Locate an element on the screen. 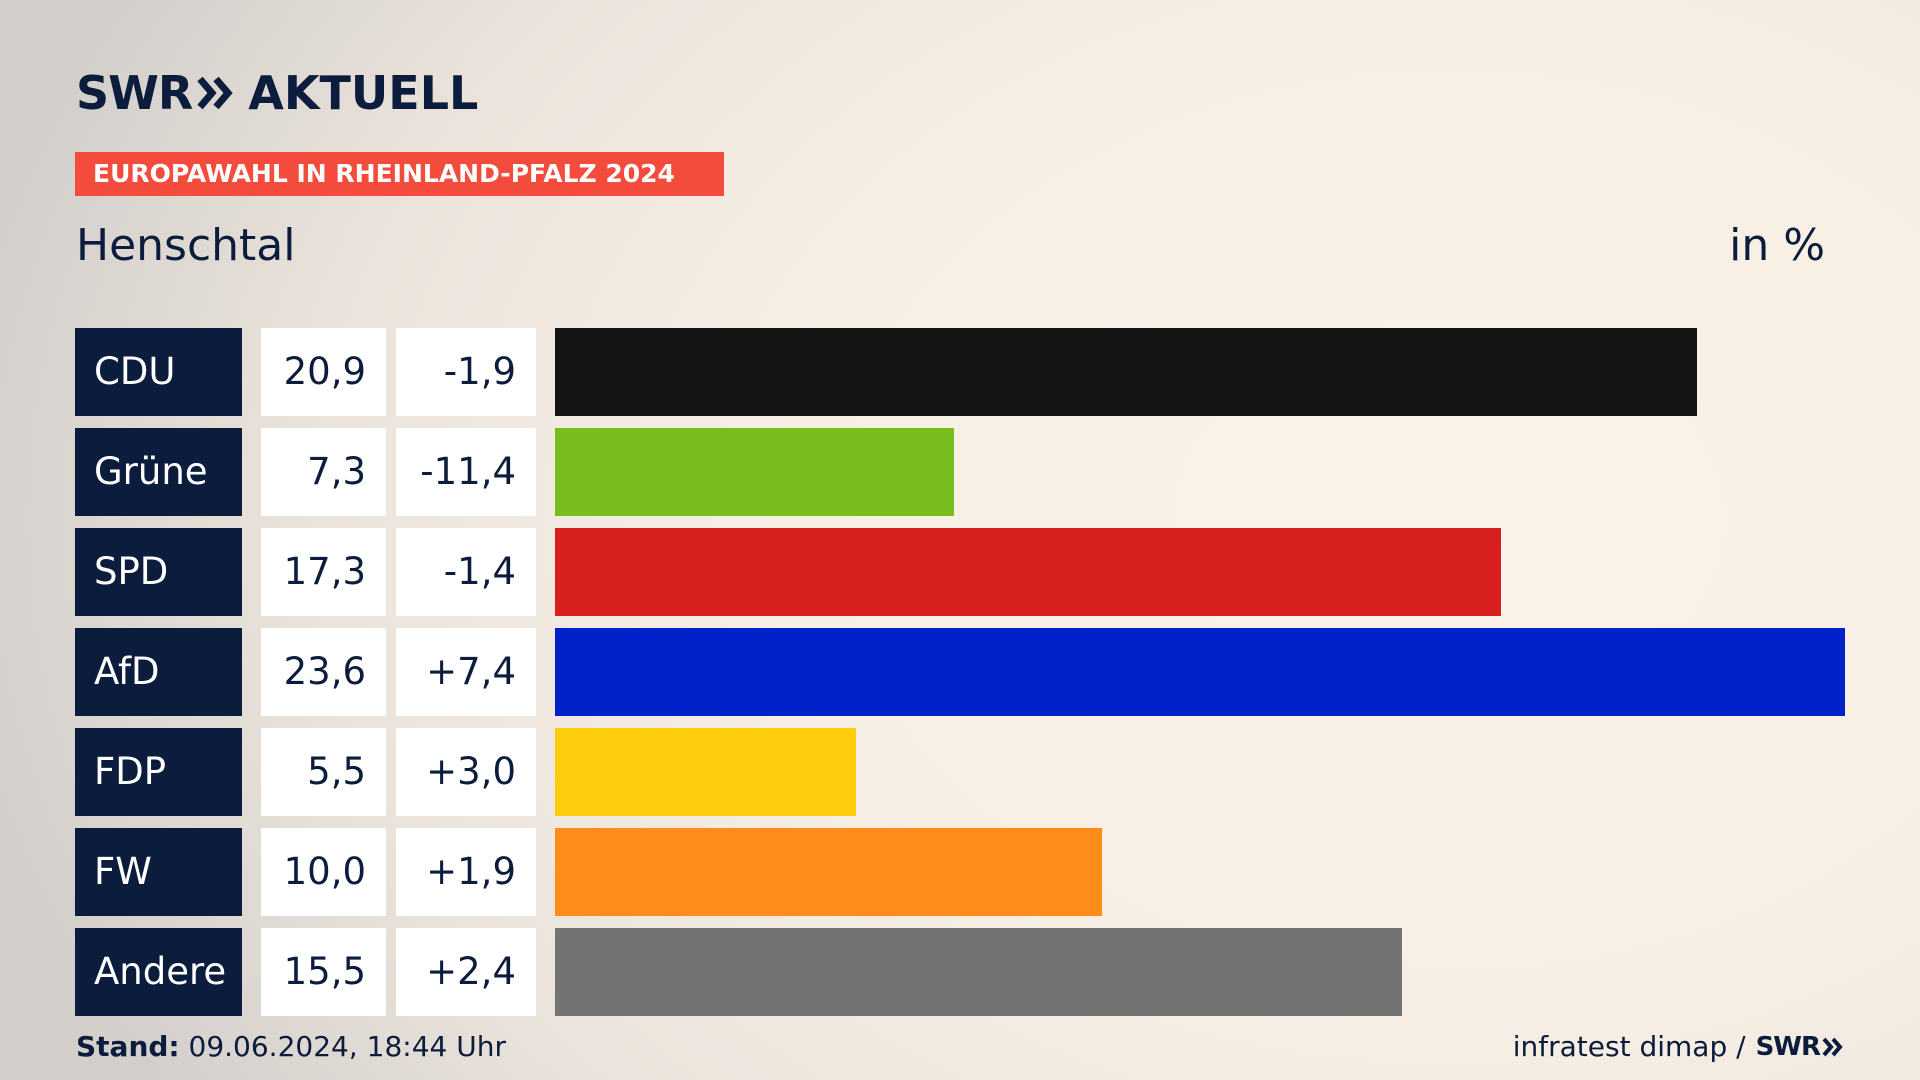 This screenshot has width=1920, height=1080. timestamp: Stand: 09.06.2024, 18:44 Uhr is located at coordinates (291, 1046).